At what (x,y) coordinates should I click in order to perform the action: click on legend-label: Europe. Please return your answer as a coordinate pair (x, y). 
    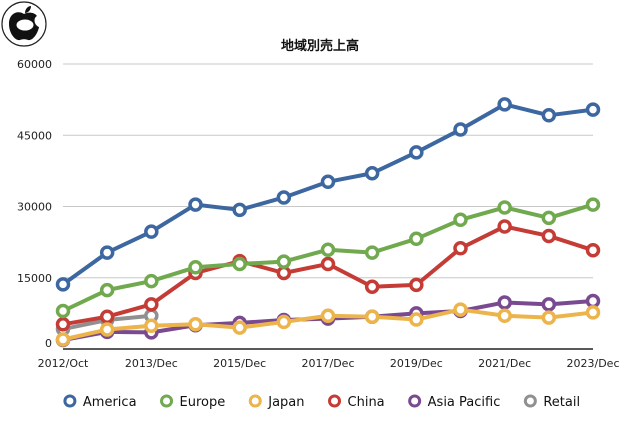
    Looking at the image, I should click on (203, 402).